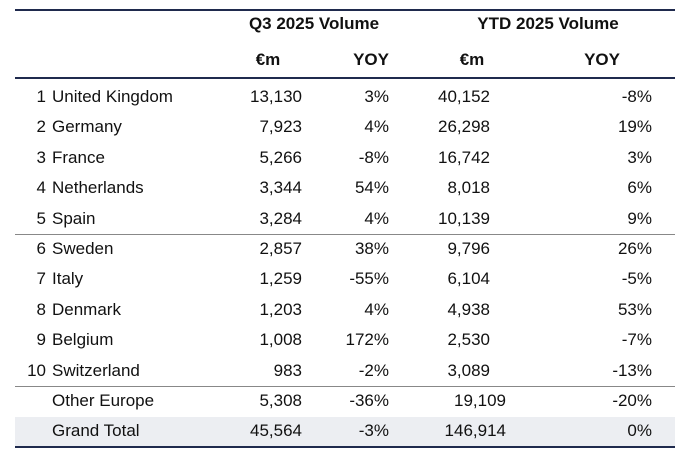 This screenshot has width=691, height=460. What do you see at coordinates (103, 400) in the screenshot?
I see `summary-label: Other Europe` at bounding box center [103, 400].